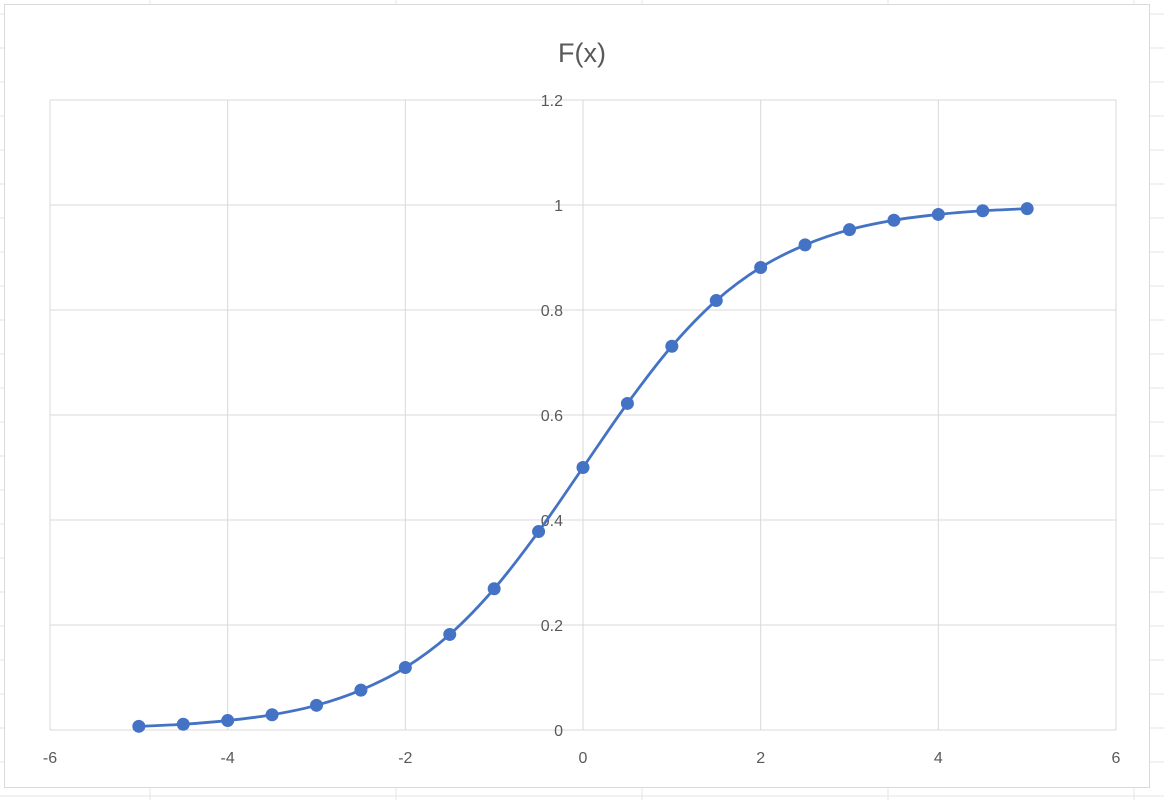  I want to click on y-tick-label: 0, so click(558, 731).